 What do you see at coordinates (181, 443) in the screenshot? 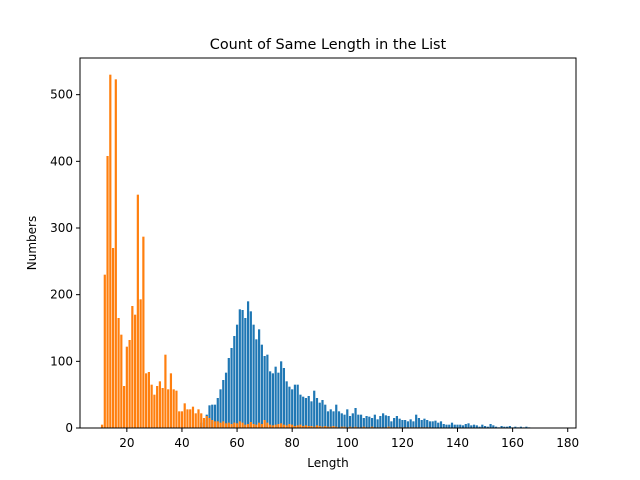
I see `x-tick-label: 40` at bounding box center [181, 443].